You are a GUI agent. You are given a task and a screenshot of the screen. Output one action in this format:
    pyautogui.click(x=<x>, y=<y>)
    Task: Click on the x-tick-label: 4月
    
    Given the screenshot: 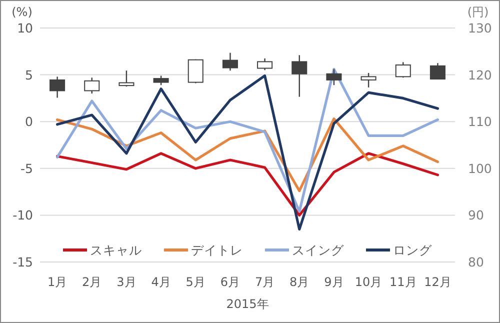 What is the action you would take?
    pyautogui.click(x=161, y=282)
    